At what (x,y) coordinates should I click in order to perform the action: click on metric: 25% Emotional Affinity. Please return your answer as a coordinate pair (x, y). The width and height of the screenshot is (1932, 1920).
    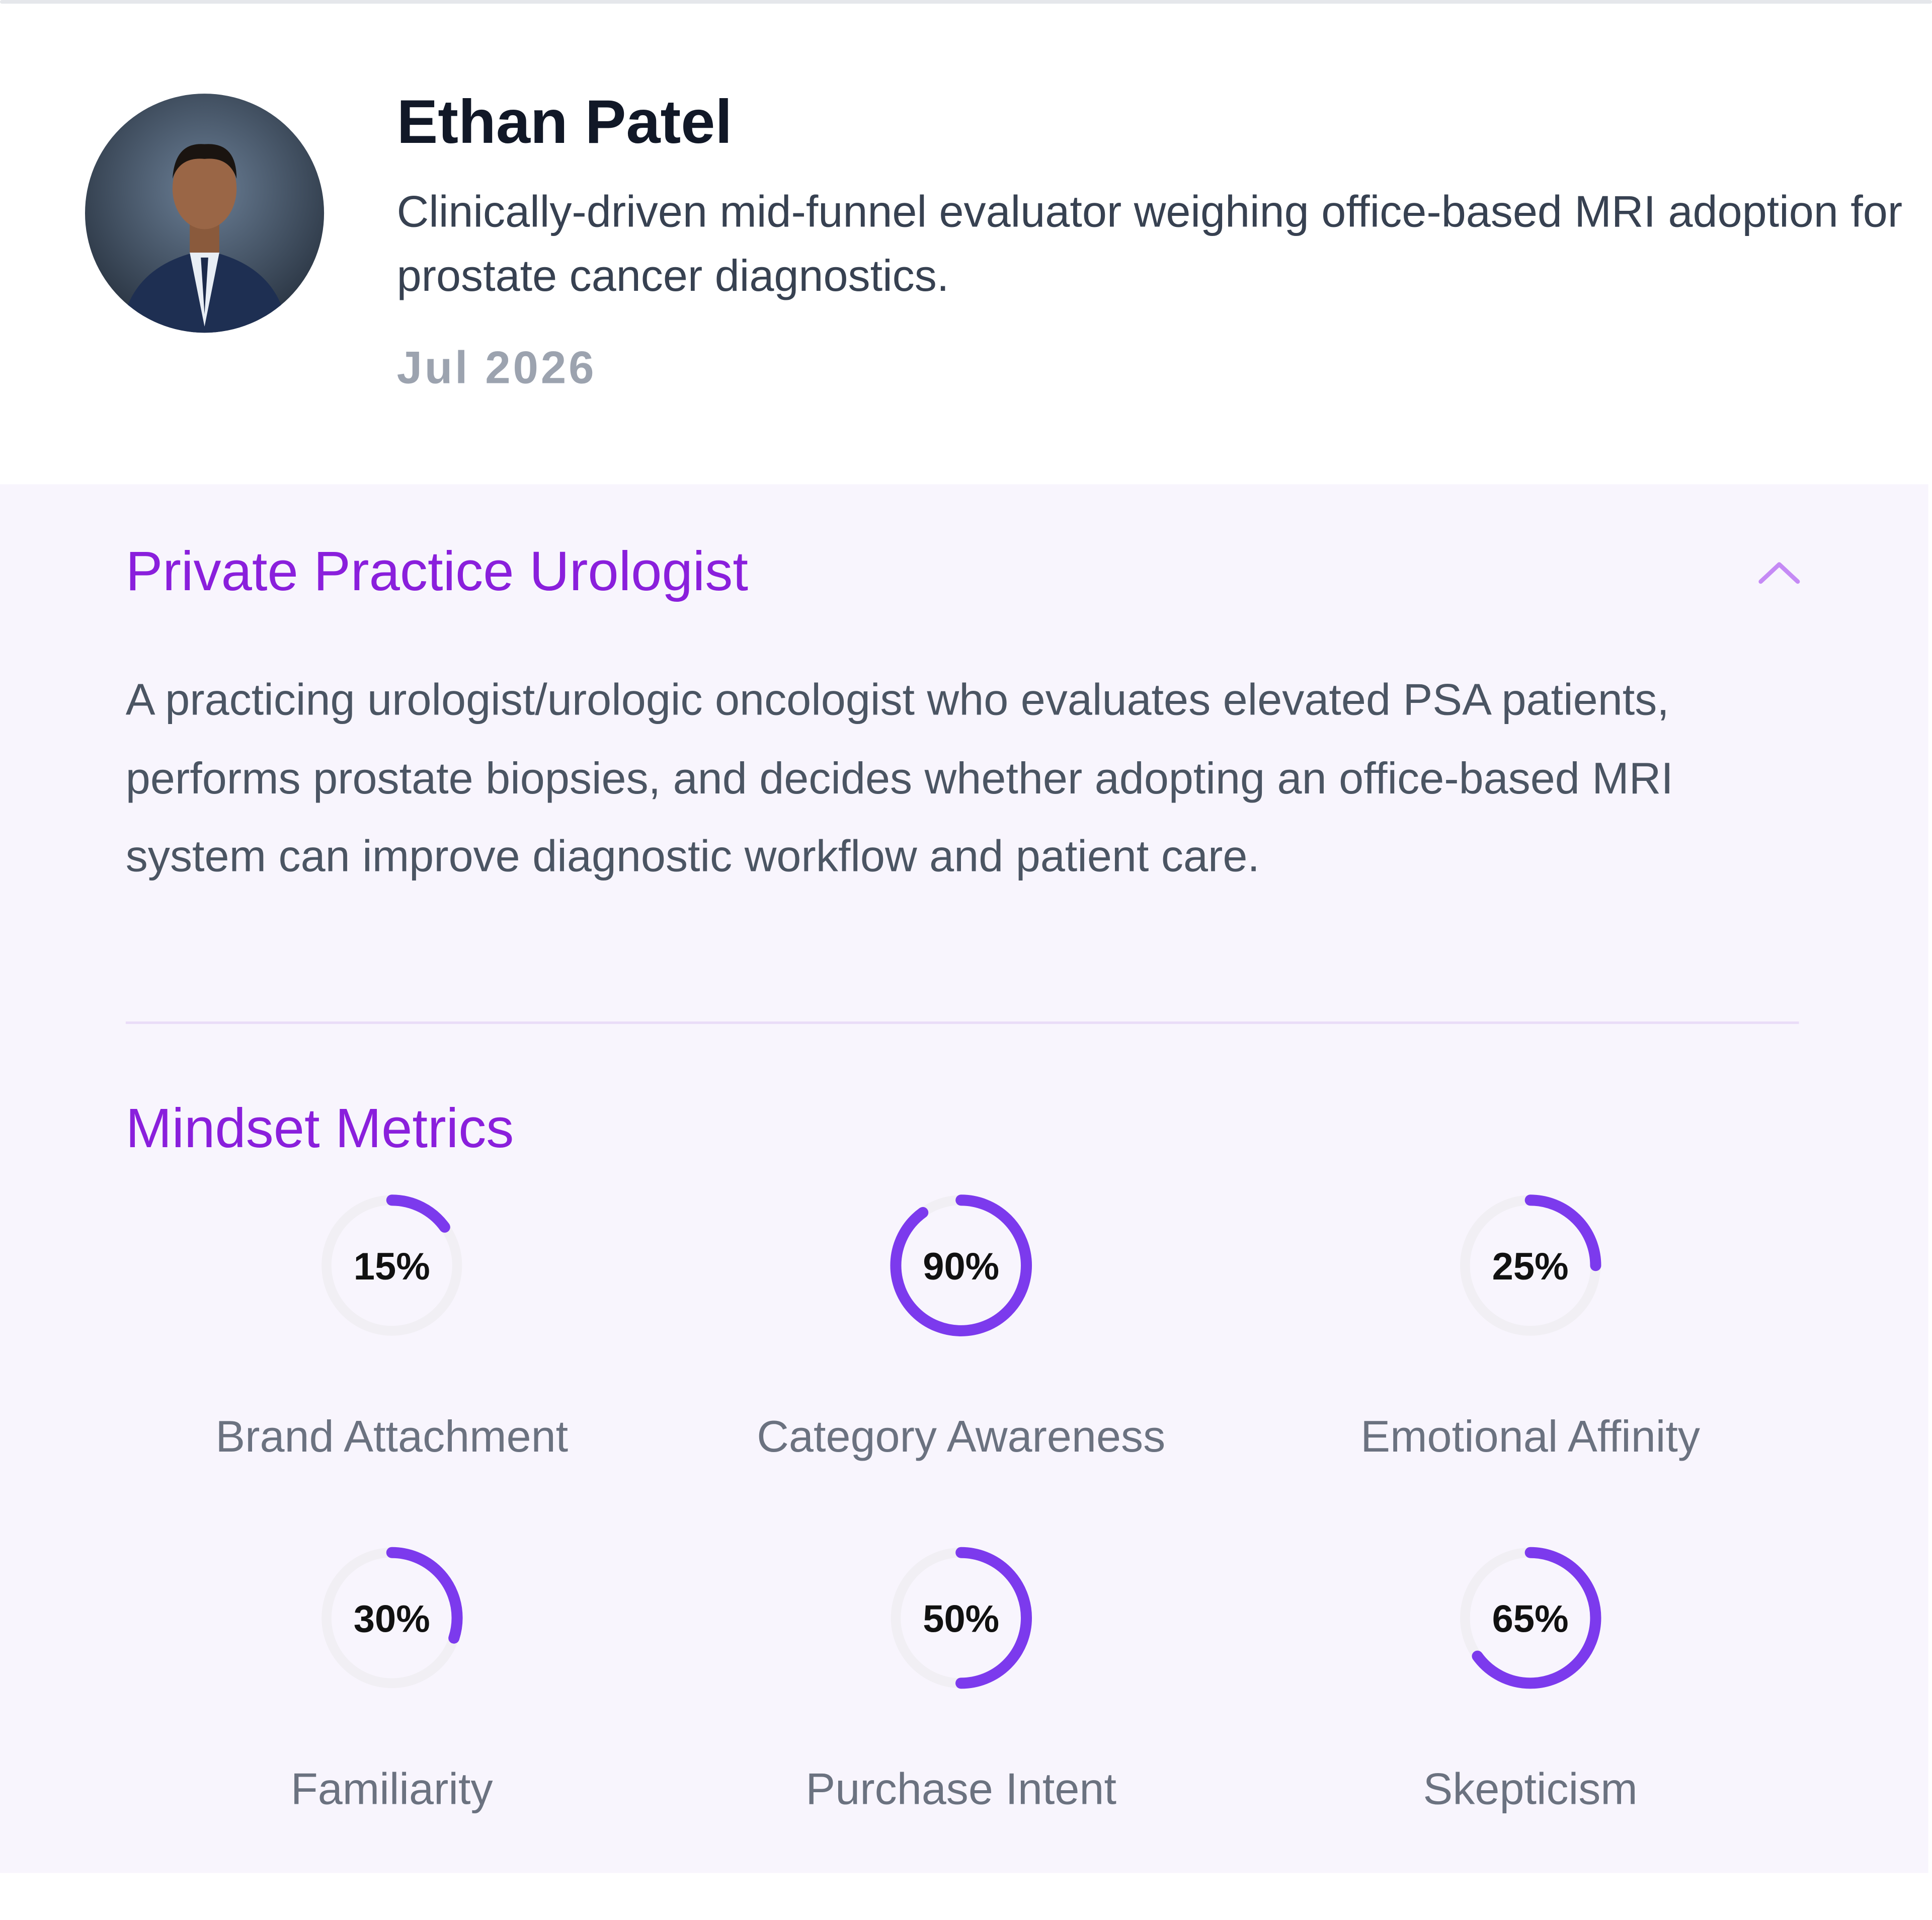
    Looking at the image, I should click on (1531, 1326).